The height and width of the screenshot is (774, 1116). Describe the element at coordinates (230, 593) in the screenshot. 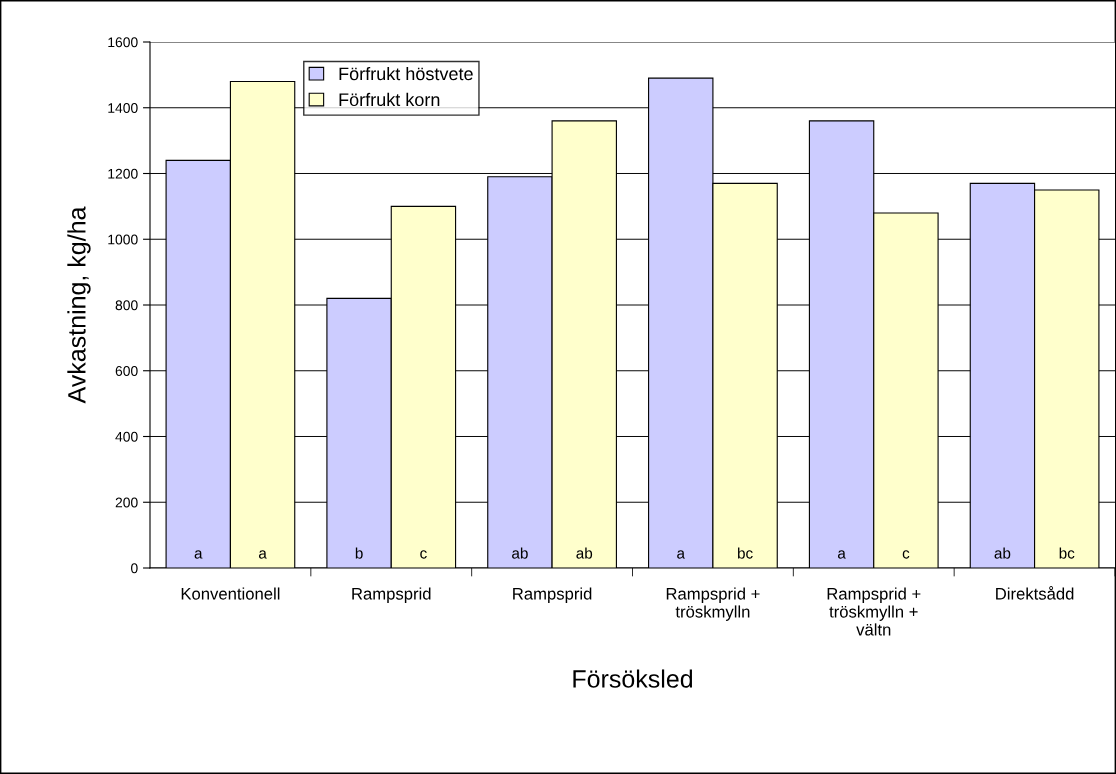

I see `x-tick-label: Konventionell` at that location.